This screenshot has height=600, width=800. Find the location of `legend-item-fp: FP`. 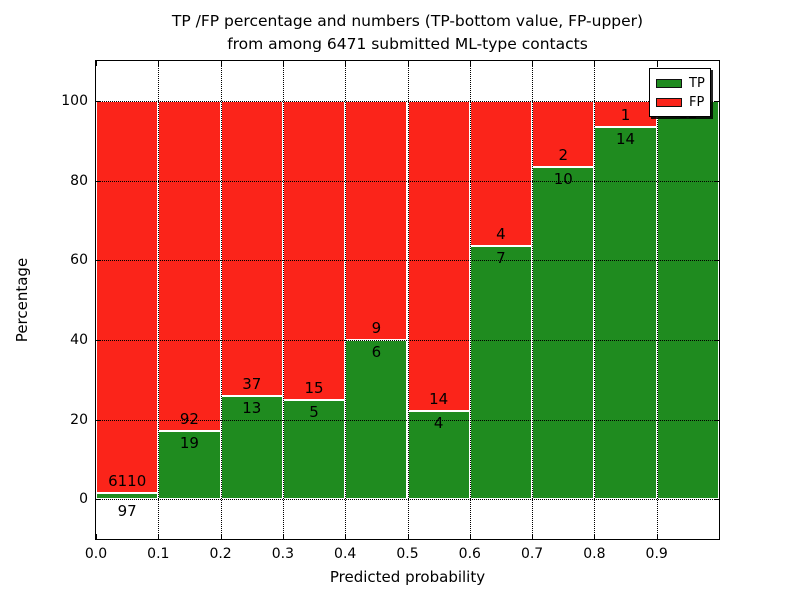

legend-item-fp: FP is located at coordinates (680, 102).